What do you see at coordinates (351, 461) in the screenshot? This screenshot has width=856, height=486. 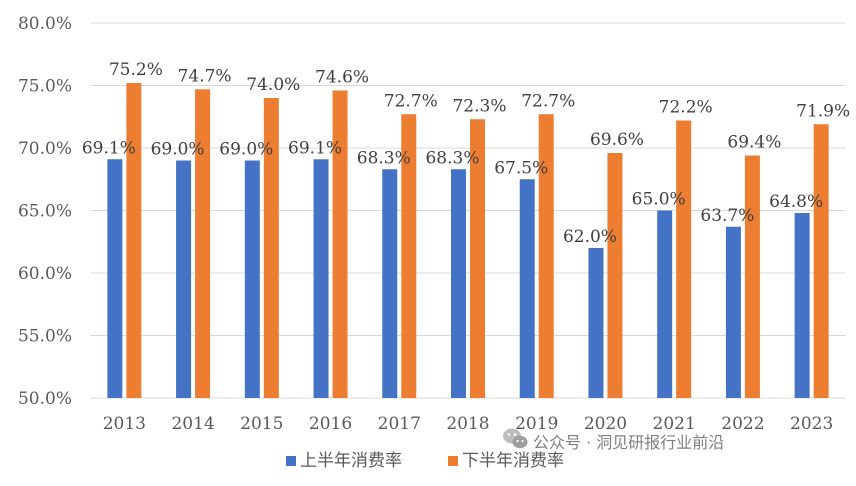 I see `legend-label-series-1: 上半年消费率` at bounding box center [351, 461].